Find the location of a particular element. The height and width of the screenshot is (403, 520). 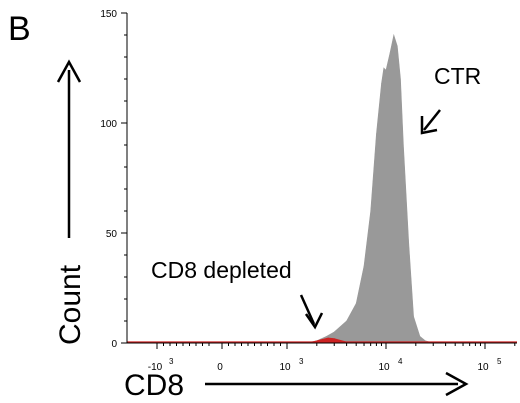

annotation-cd8-depleted: CD8 depleted is located at coordinates (221, 270).